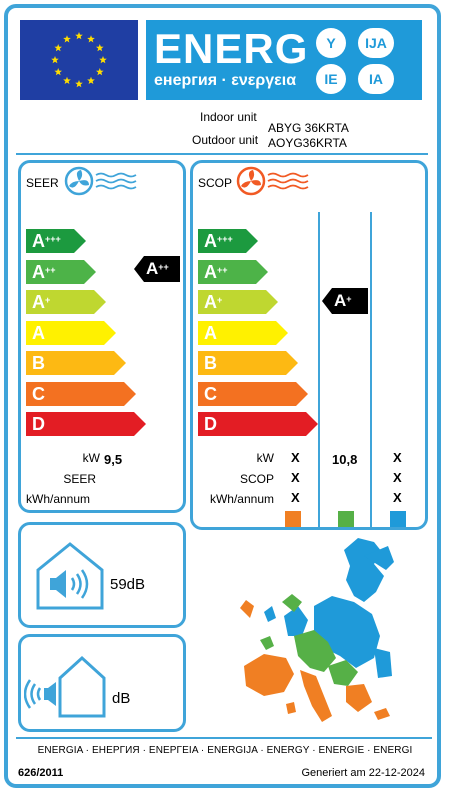 The image size is (451, 800). What do you see at coordinates (91, 458) in the screenshot?
I see `seer-kw-label: kW` at bounding box center [91, 458].